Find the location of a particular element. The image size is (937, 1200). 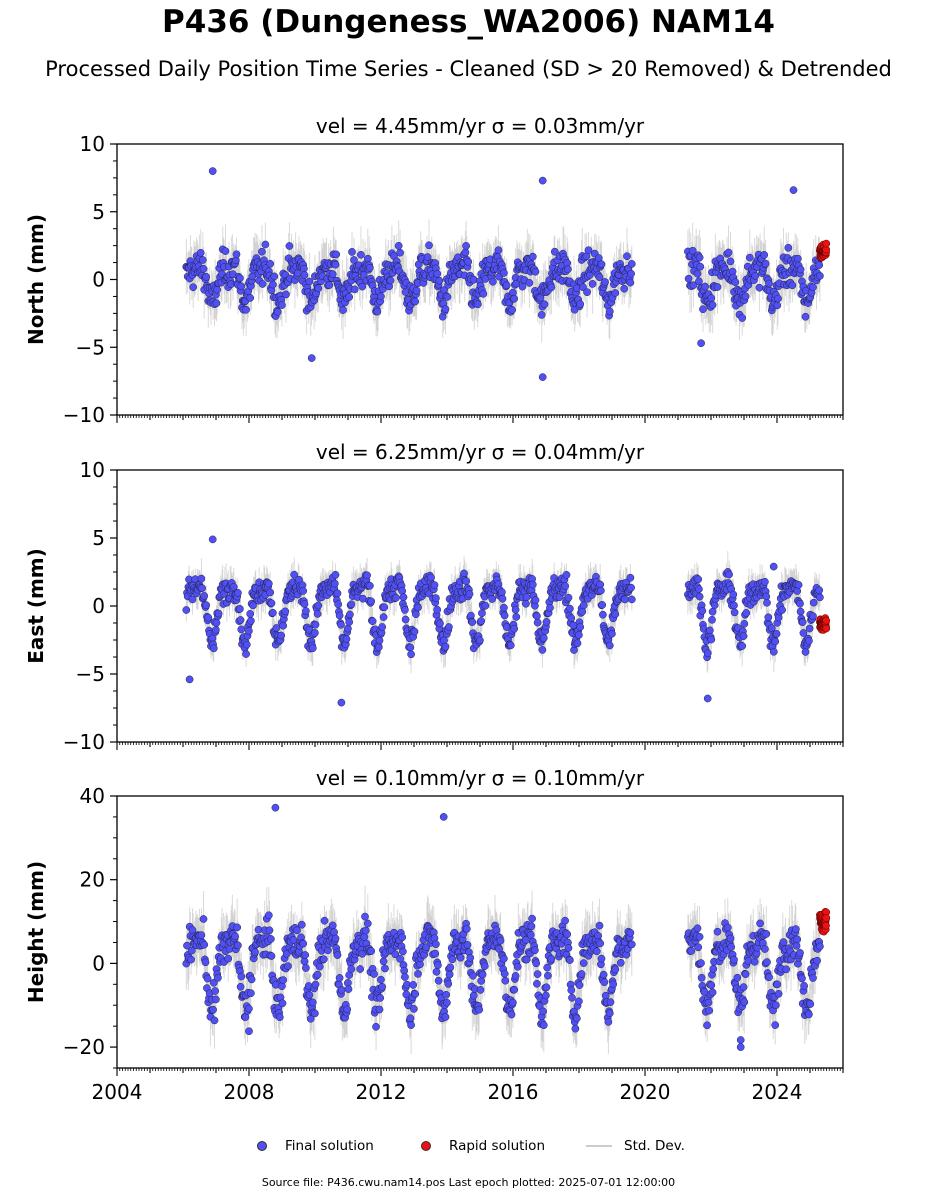

y-tick-label: 0 is located at coordinates (98, 606).